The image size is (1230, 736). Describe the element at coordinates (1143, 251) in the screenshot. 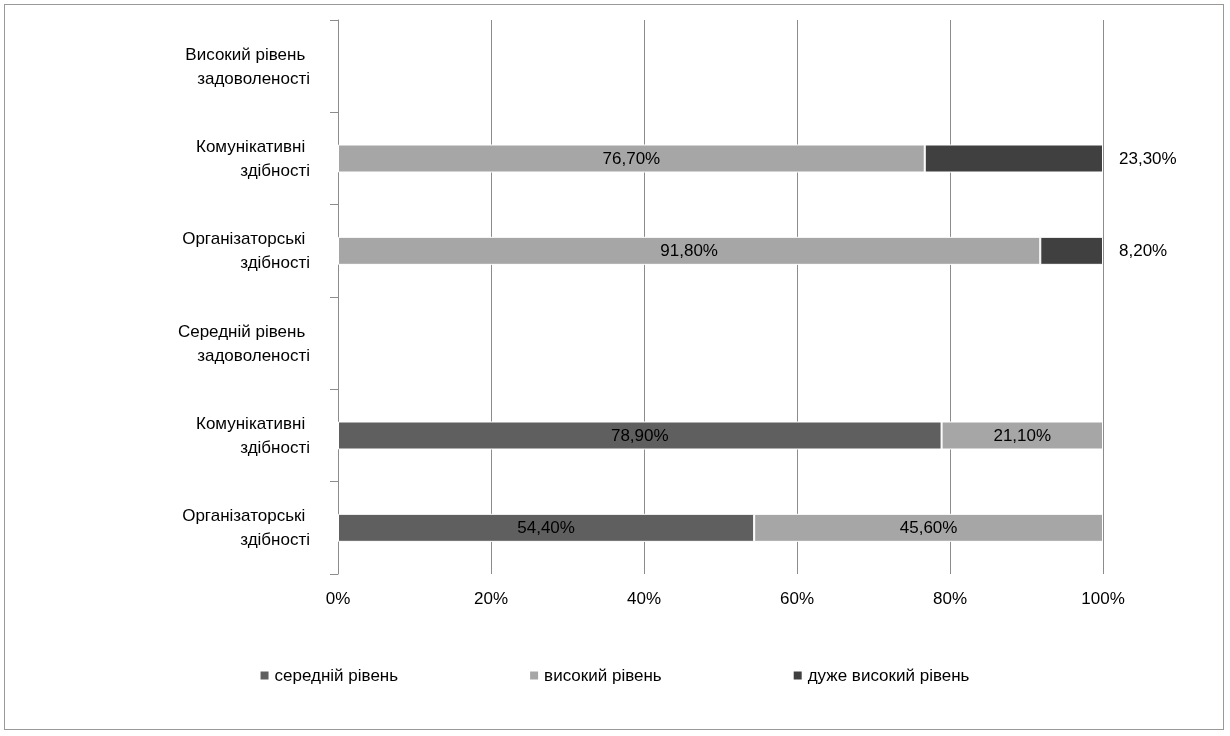

I see `data-label: 8,20%` at that location.